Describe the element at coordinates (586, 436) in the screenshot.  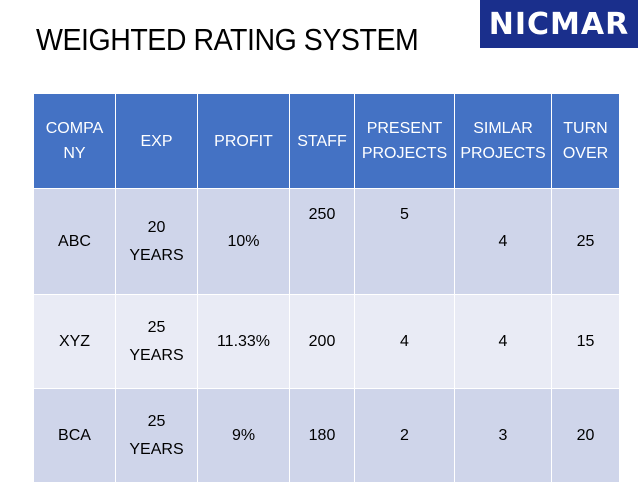
I see `cell-turnover: 20` at that location.